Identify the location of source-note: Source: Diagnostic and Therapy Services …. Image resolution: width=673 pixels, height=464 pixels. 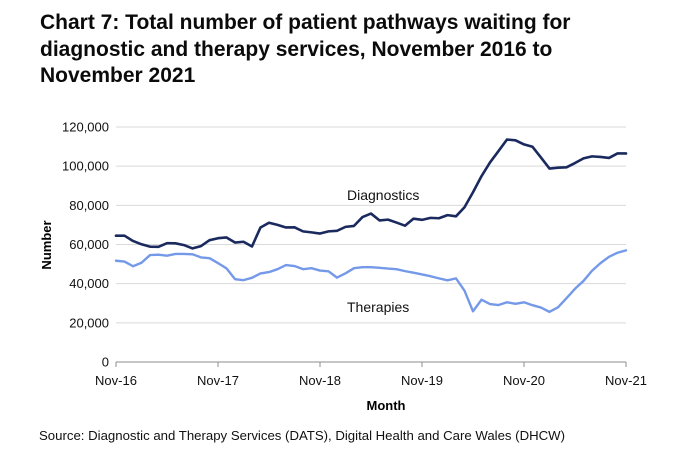
(302, 435).